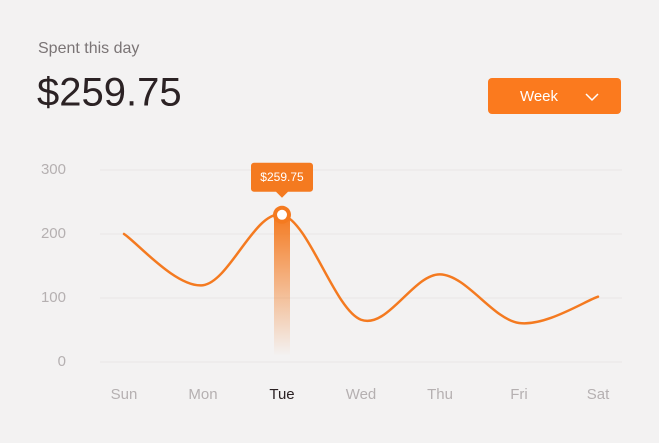 The image size is (659, 443). I want to click on dropdown-chevron, so click(592, 97).